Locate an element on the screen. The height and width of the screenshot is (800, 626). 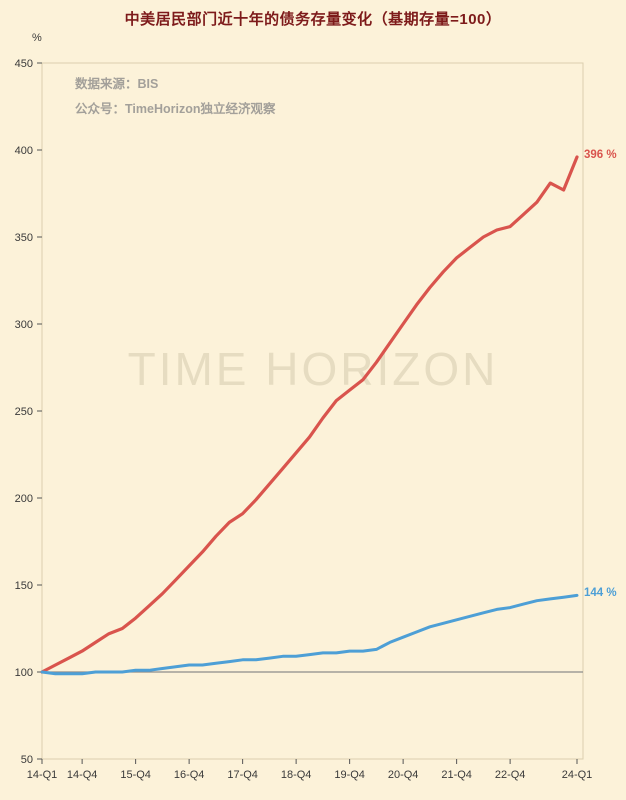
y-axis-unit-label: % is located at coordinates (37, 38).